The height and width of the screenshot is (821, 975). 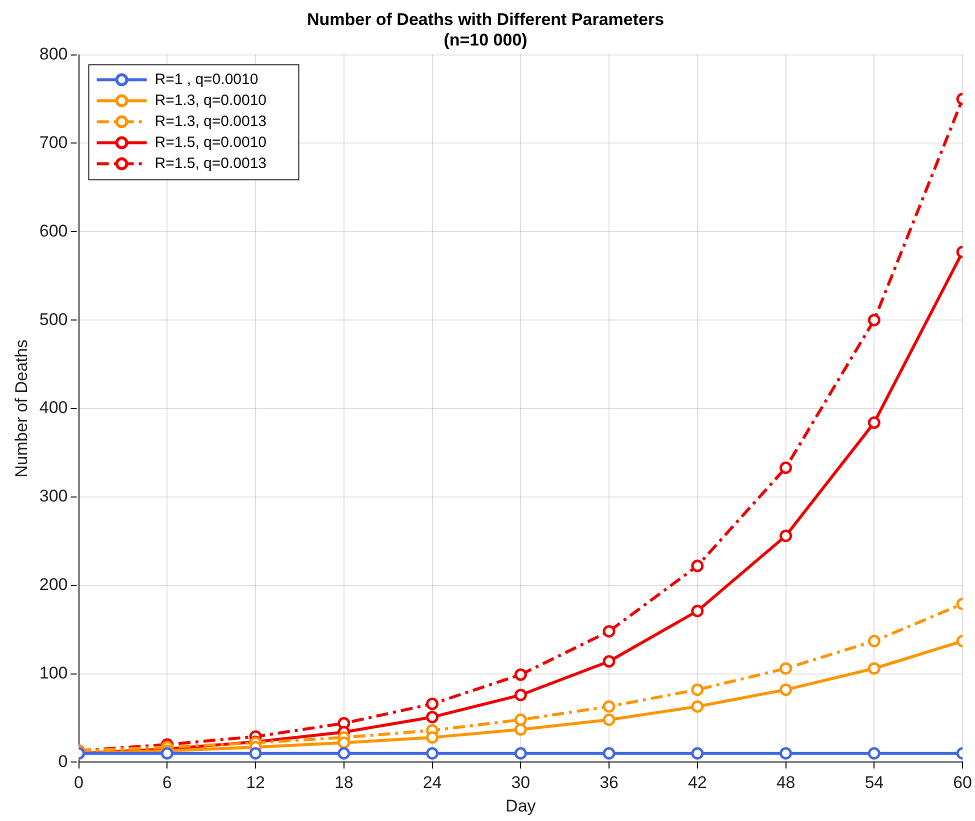 I want to click on legend-label: R=1.5, q=0.0013, so click(x=210, y=163).